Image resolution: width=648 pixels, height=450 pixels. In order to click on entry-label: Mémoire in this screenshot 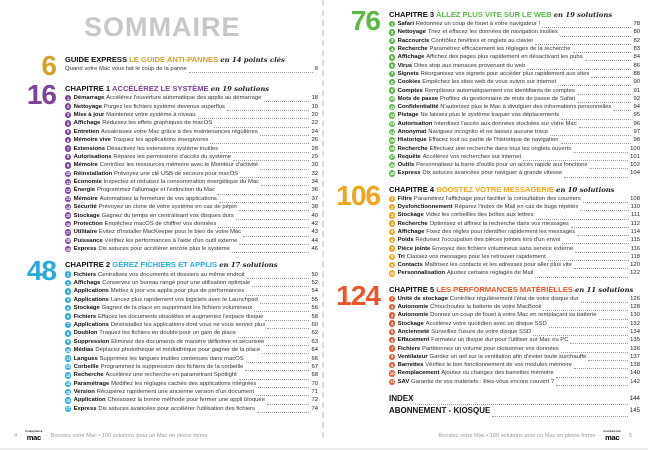, I will do `click(85, 165)`.